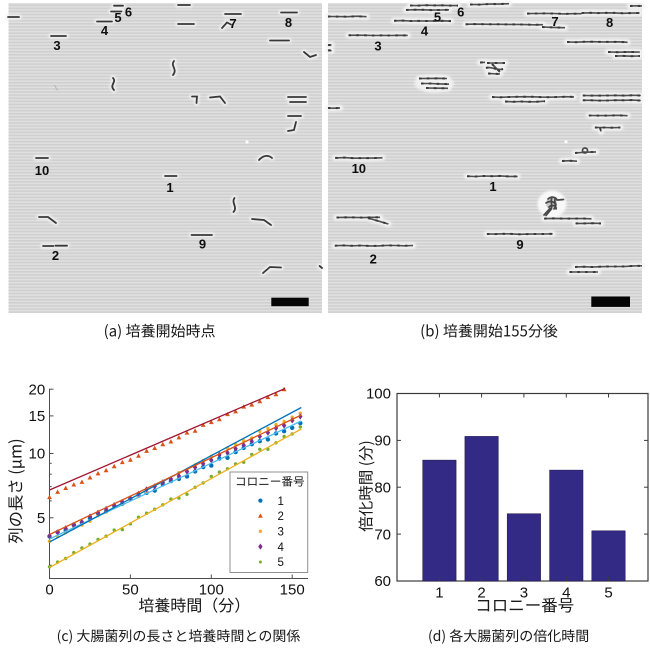  Describe the element at coordinates (292, 589) in the screenshot. I see `svg-text: 150` at that location.